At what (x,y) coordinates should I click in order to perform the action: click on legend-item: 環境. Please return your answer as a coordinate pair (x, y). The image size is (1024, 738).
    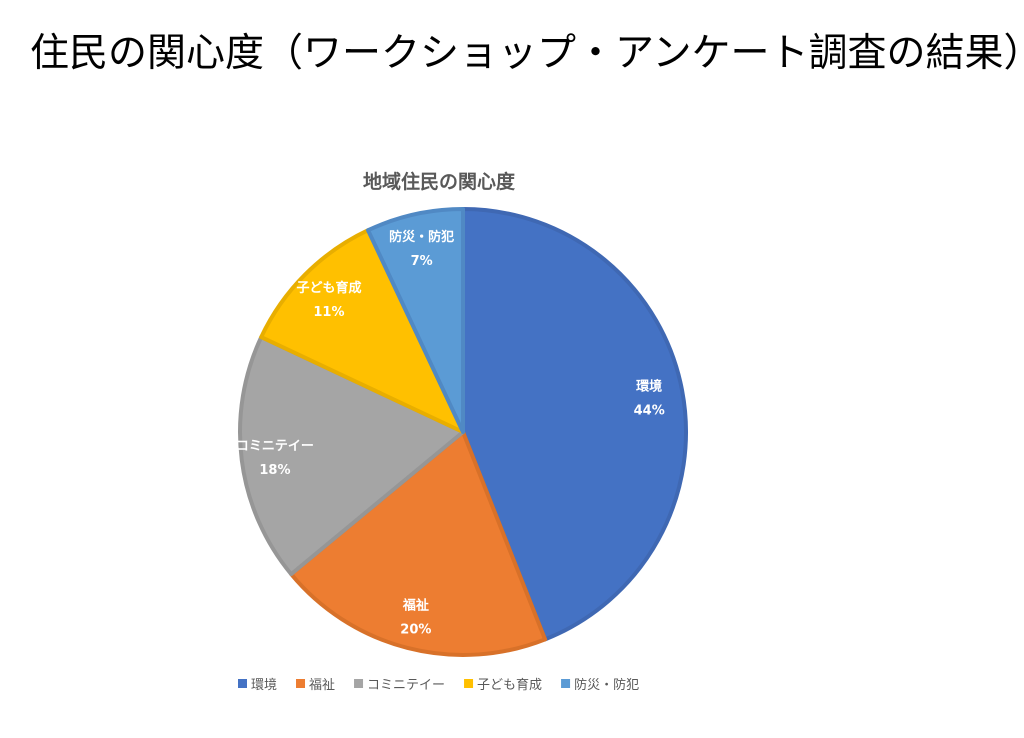
    Looking at the image, I should click on (257, 685).